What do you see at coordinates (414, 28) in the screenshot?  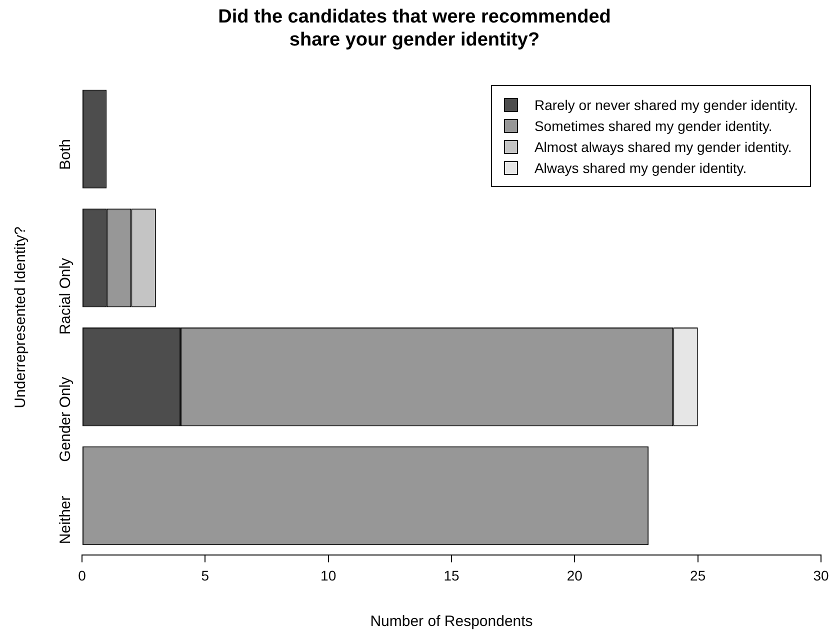 I see `chart-title: Did the candidates that were recommended share your gender identity?` at bounding box center [414, 28].